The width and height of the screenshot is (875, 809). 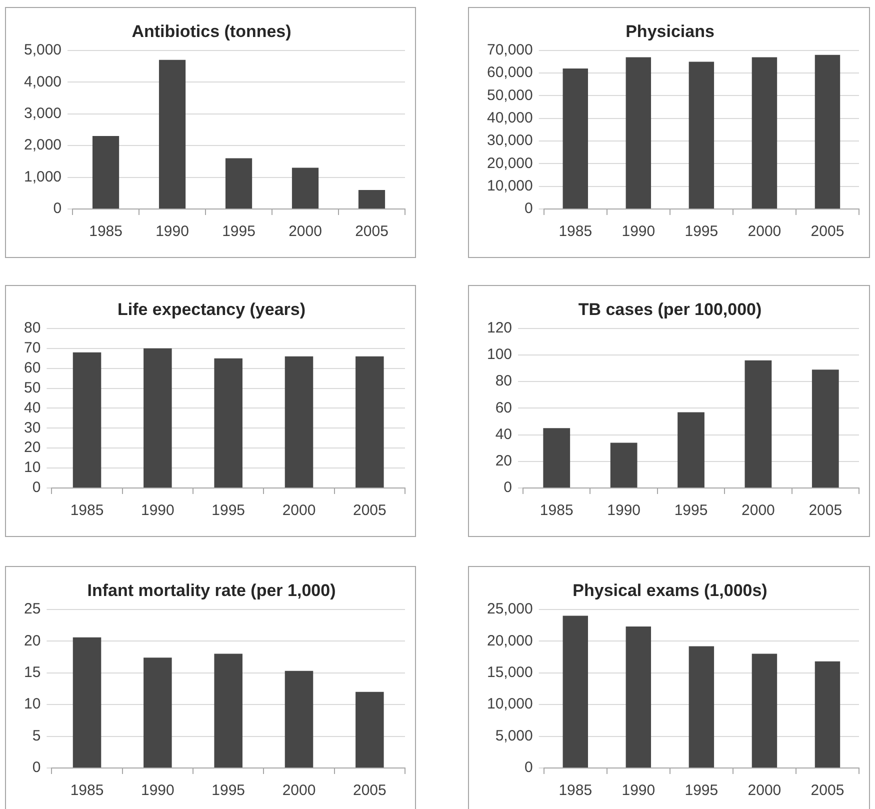 What do you see at coordinates (36, 735) in the screenshot?
I see `y-tick-label: 5` at bounding box center [36, 735].